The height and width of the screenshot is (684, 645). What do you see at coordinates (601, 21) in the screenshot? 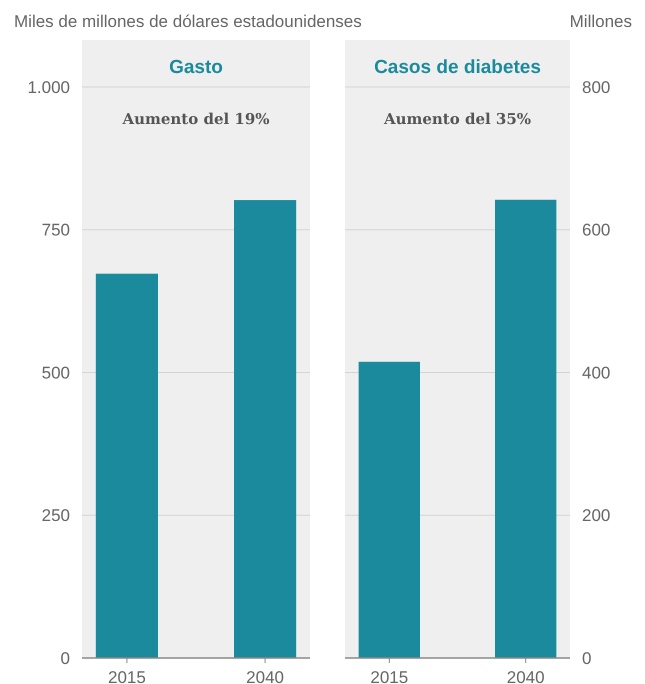
I see `y-axis-title: Millones` at bounding box center [601, 21].